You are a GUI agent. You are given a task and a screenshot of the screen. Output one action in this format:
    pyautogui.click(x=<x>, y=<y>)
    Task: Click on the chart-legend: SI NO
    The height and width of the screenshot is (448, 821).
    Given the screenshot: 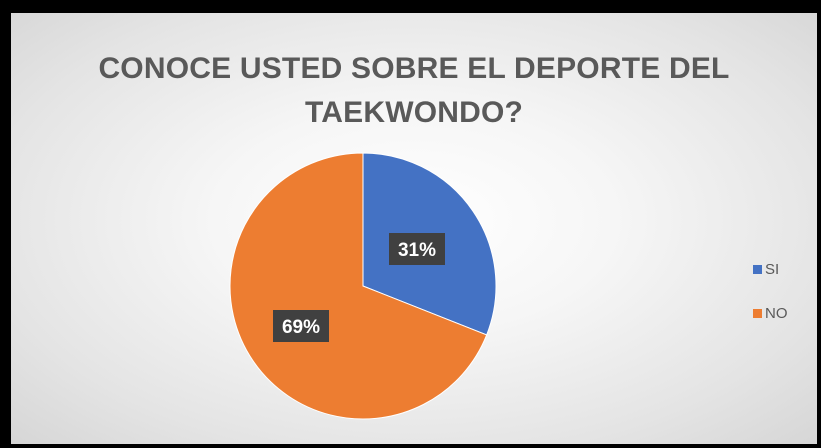 What is the action you would take?
    pyautogui.click(x=770, y=301)
    